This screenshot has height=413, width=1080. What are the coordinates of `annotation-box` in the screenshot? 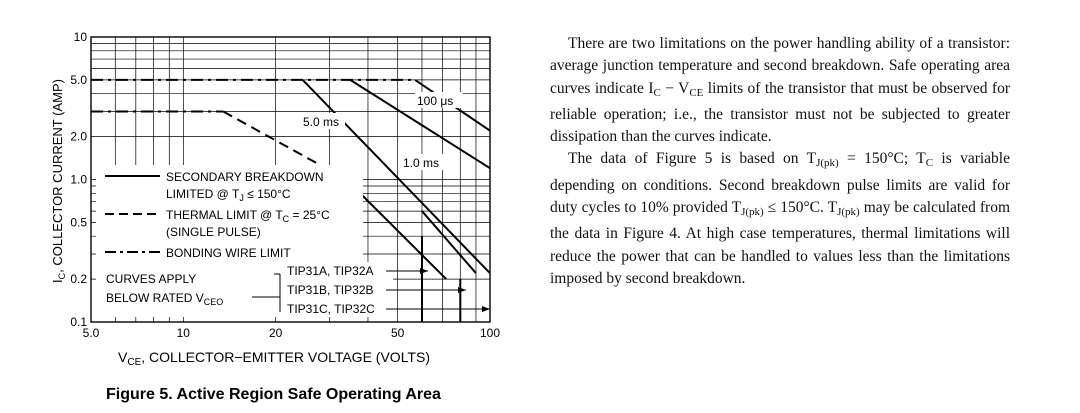 It's located at (244, 289).